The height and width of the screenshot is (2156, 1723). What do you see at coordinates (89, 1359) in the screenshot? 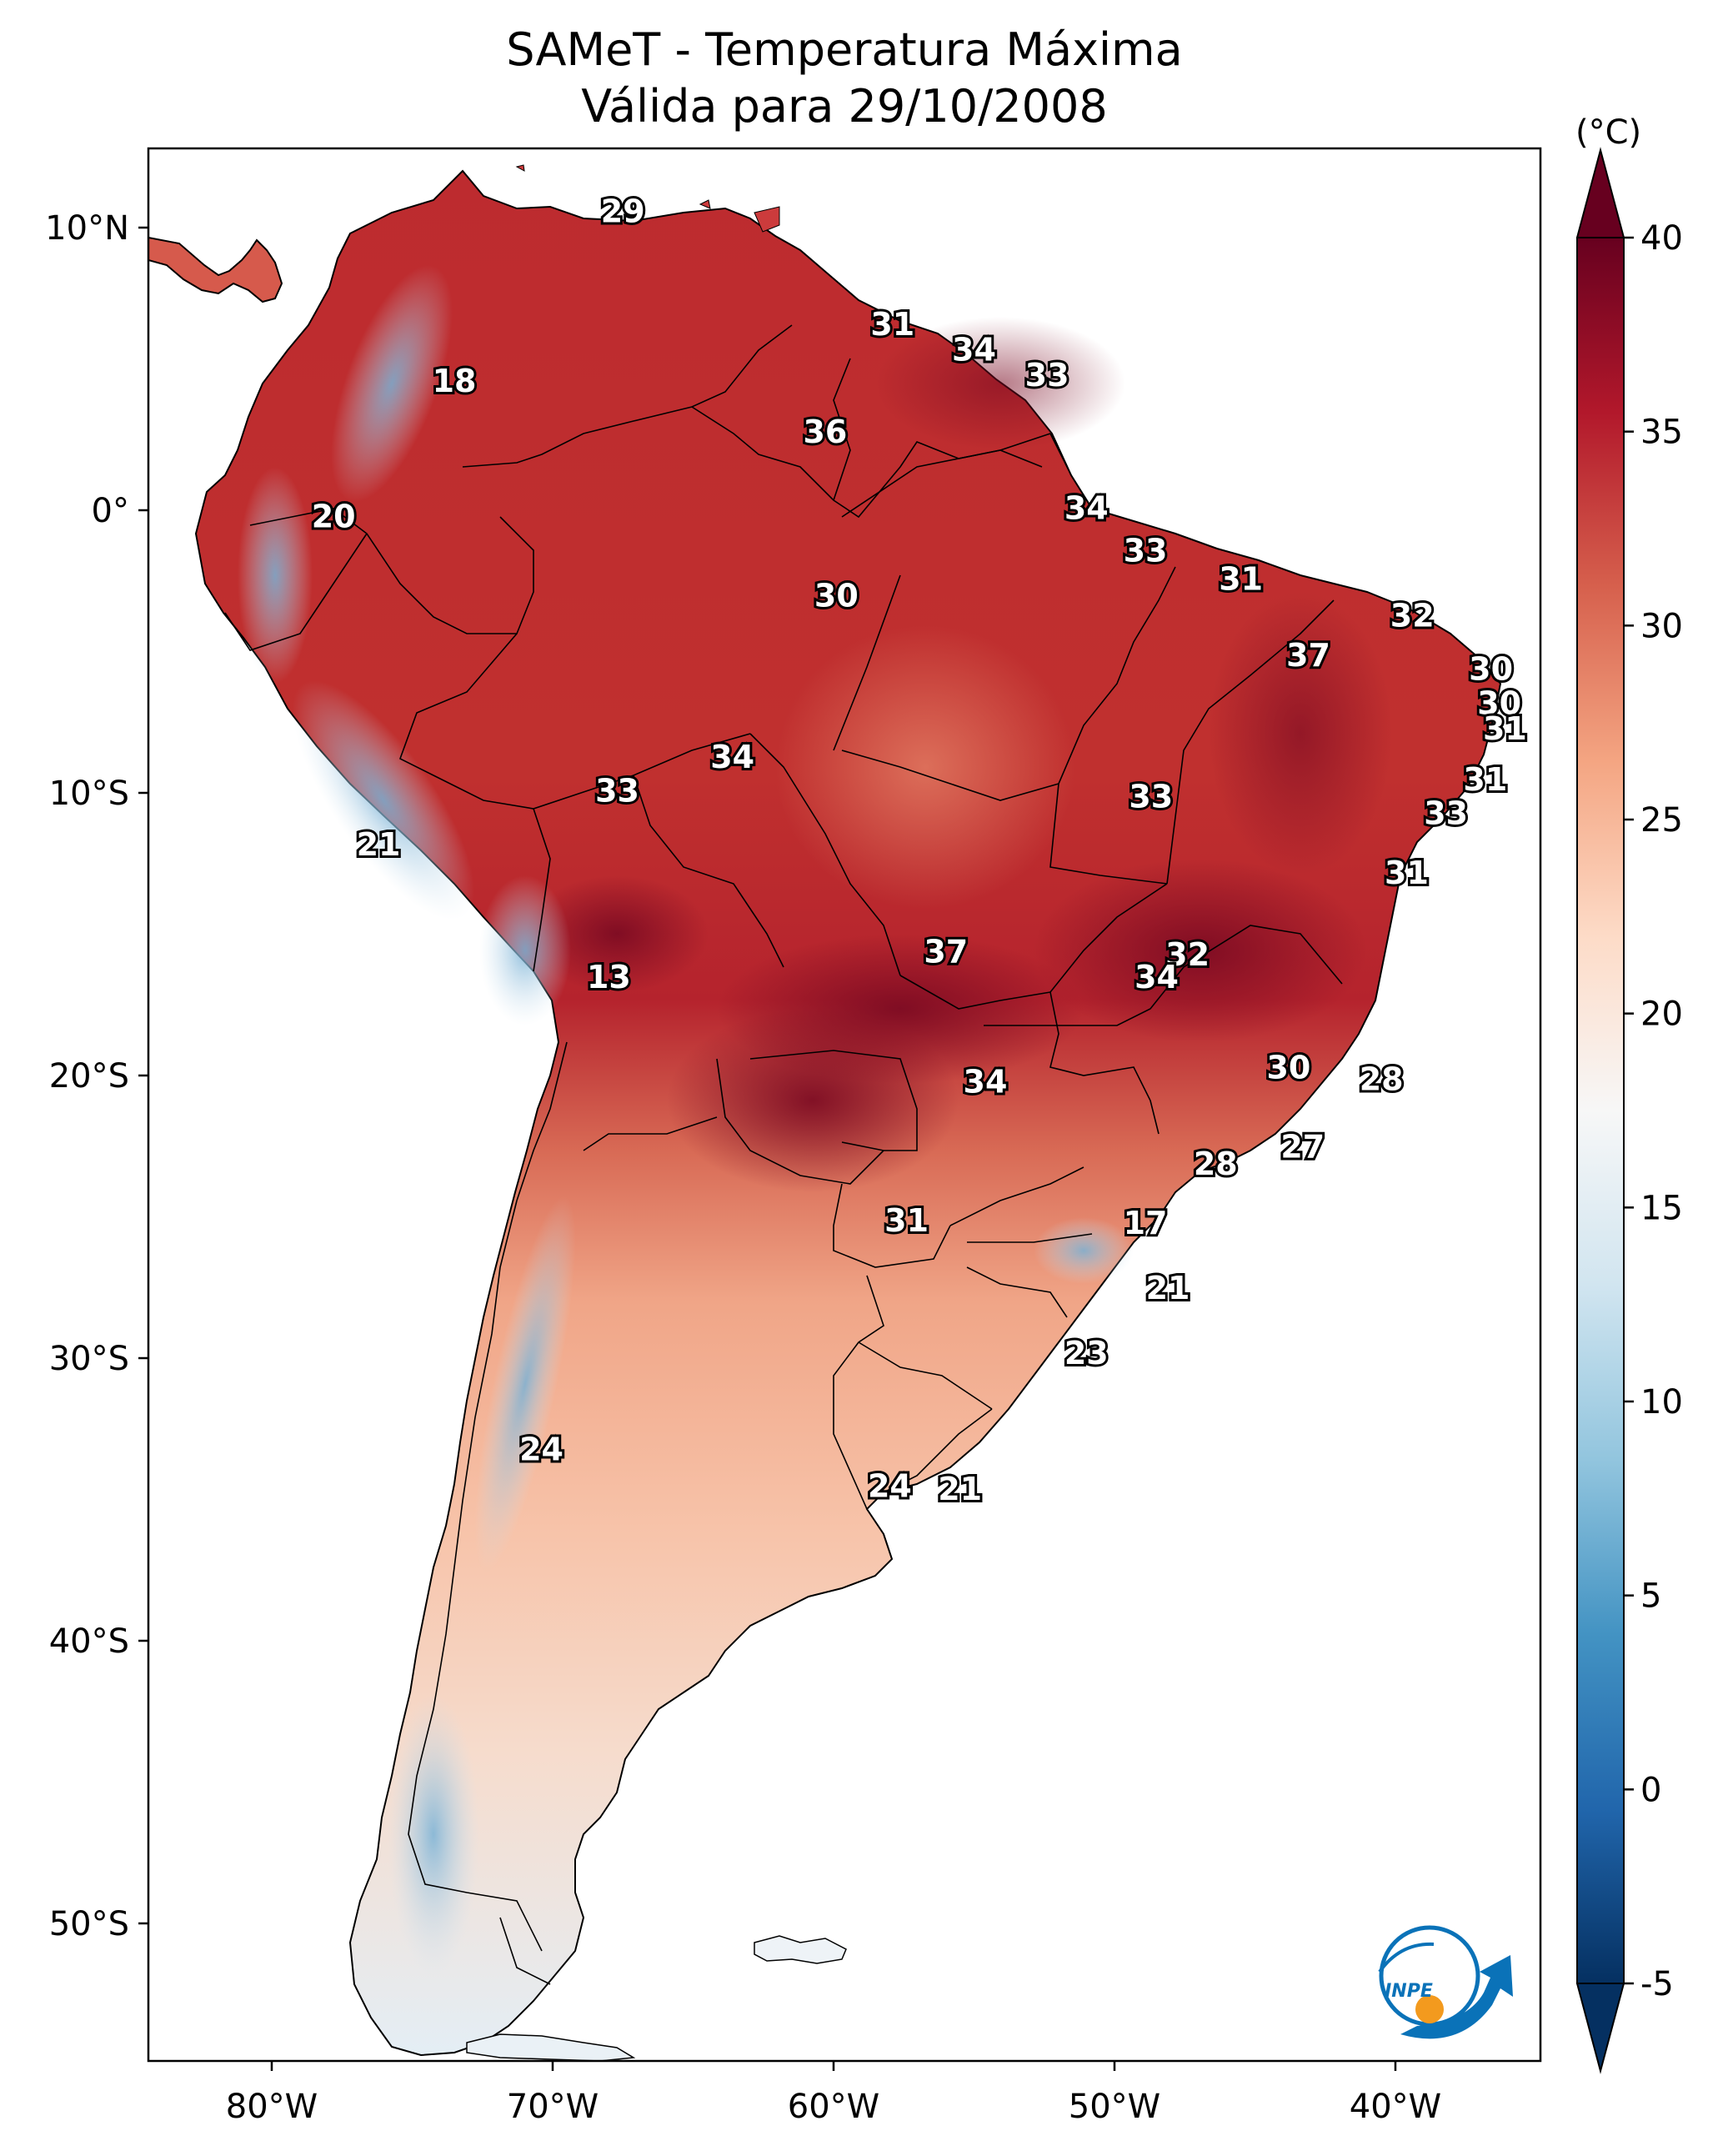
I see `lat-tick-label: 30°S` at bounding box center [89, 1359].